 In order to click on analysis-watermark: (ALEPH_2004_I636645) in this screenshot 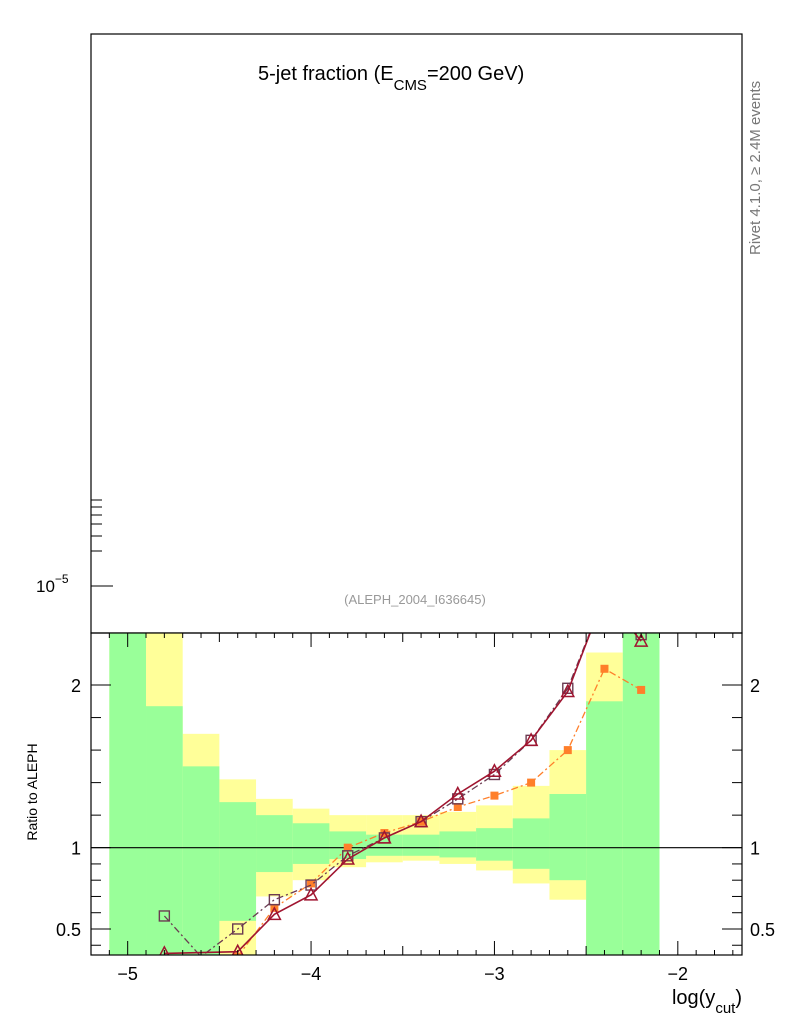, I will do `click(415, 599)`.